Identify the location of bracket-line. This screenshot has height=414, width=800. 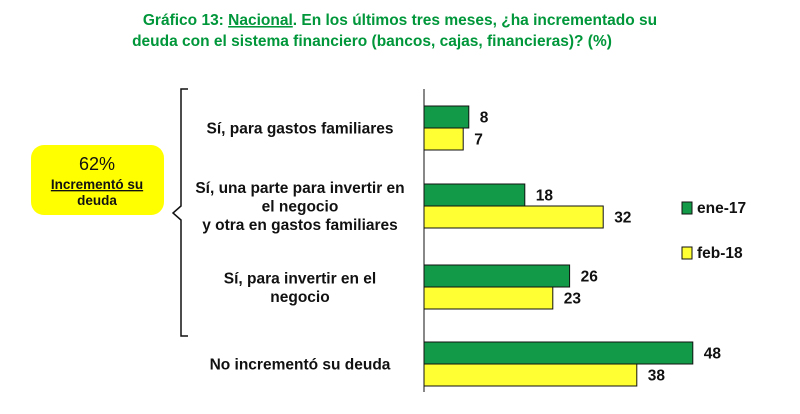
(179, 212).